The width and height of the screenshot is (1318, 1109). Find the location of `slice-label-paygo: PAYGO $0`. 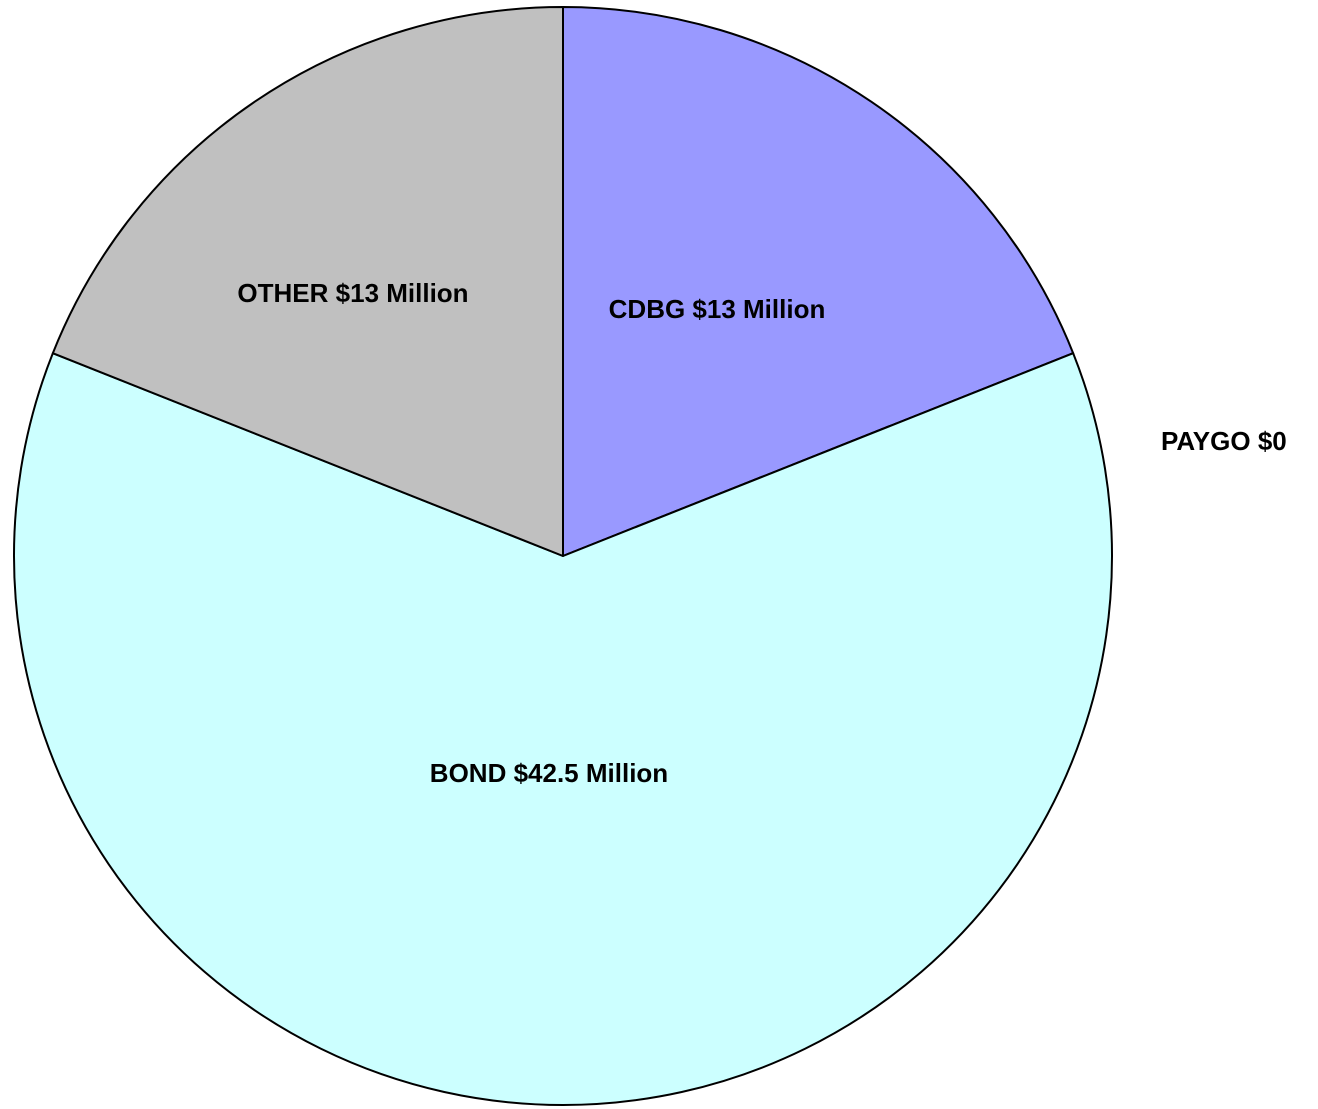

slice-label-paygo: PAYGO $0 is located at coordinates (1224, 441).